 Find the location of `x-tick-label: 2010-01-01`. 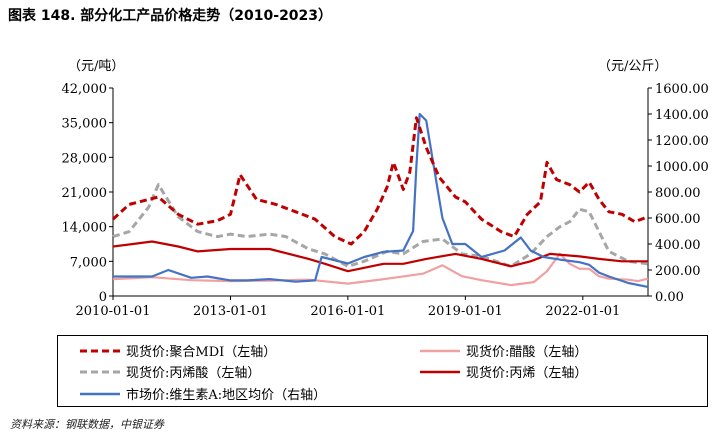

x-tick-label: 2010-01-01 is located at coordinates (113, 311).